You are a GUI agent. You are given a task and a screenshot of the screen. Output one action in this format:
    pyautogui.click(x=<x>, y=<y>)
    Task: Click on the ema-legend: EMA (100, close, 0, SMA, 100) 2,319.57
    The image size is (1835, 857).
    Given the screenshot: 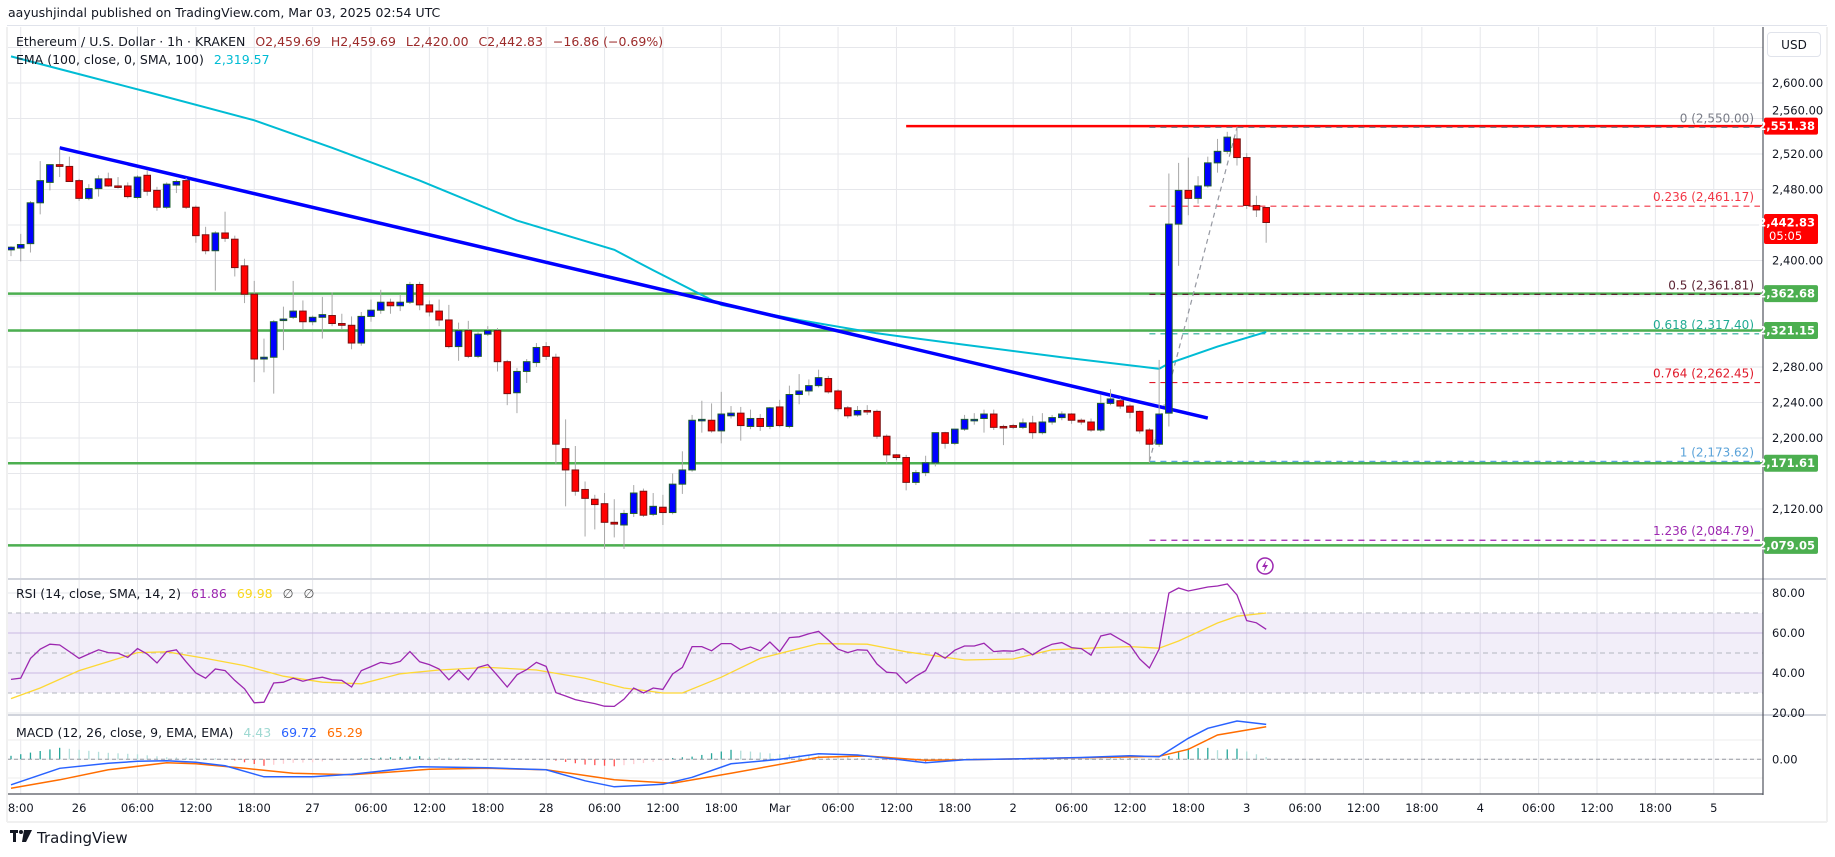 What is the action you would take?
    pyautogui.click(x=146, y=59)
    